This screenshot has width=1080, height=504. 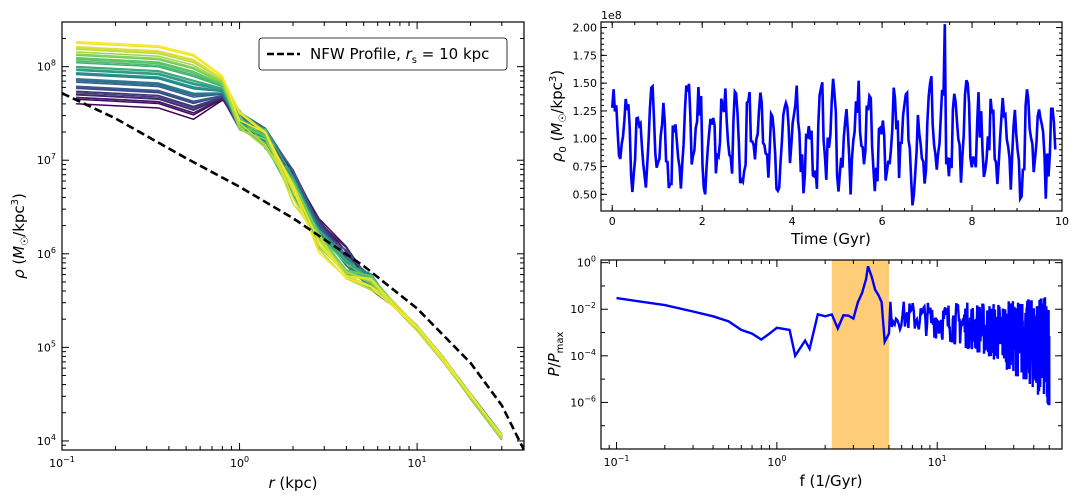 I want to click on x-axis-label-b: Time (Gyr), so click(x=830, y=239).